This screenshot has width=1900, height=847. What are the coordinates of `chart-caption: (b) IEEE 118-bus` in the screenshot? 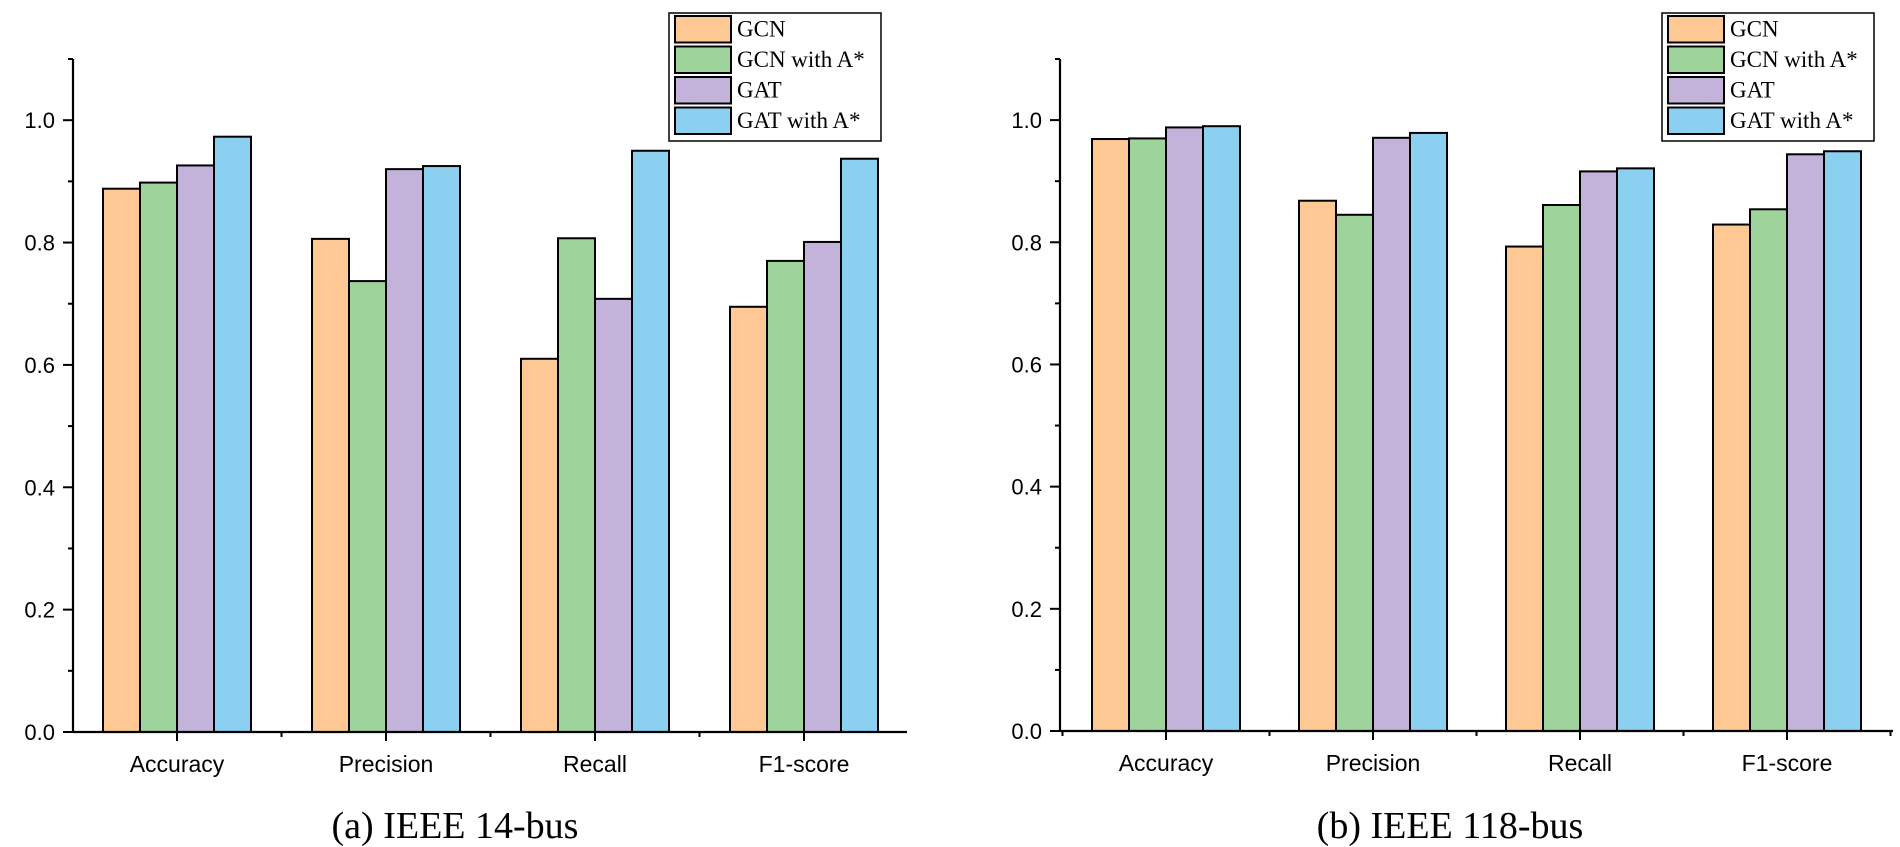 It's located at (1450, 826).